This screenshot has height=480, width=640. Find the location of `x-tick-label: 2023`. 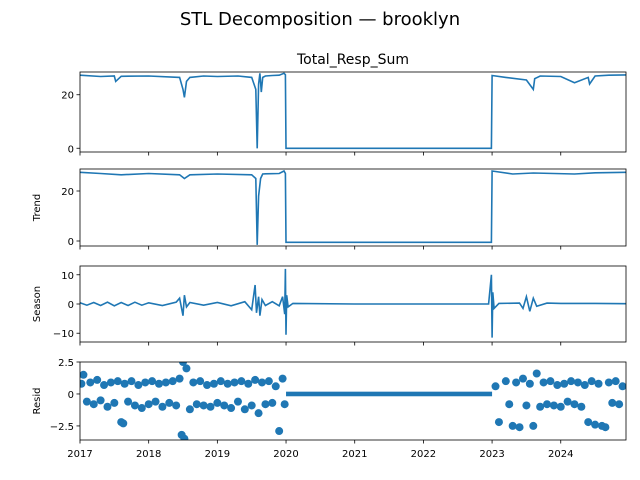

x-tick-label: 2023 is located at coordinates (491, 454).